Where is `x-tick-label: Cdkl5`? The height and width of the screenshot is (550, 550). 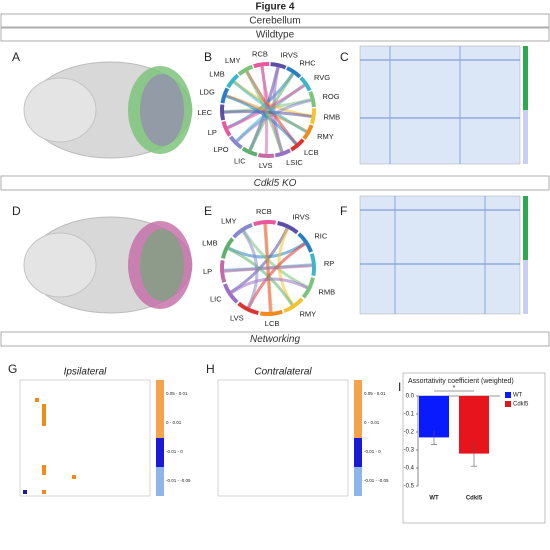
x-tick-label: Cdkl5 is located at coordinates (474, 499).